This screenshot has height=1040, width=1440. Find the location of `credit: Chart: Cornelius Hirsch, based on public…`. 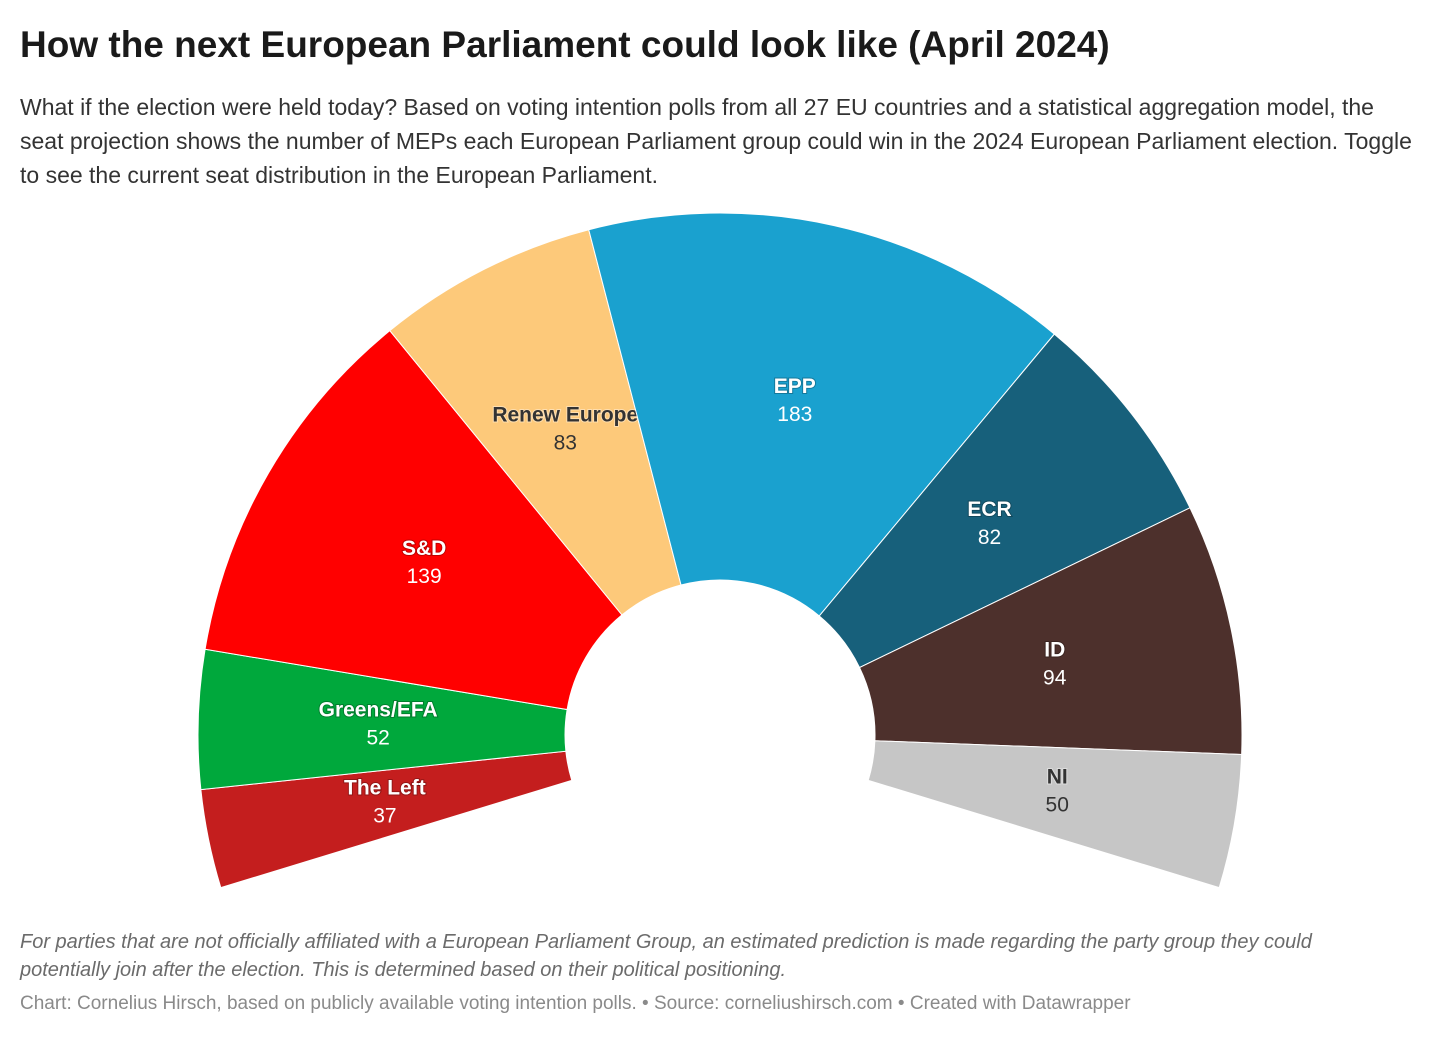

credit: Chart: Cornelius Hirsch, based on public… is located at coordinates (575, 1003).